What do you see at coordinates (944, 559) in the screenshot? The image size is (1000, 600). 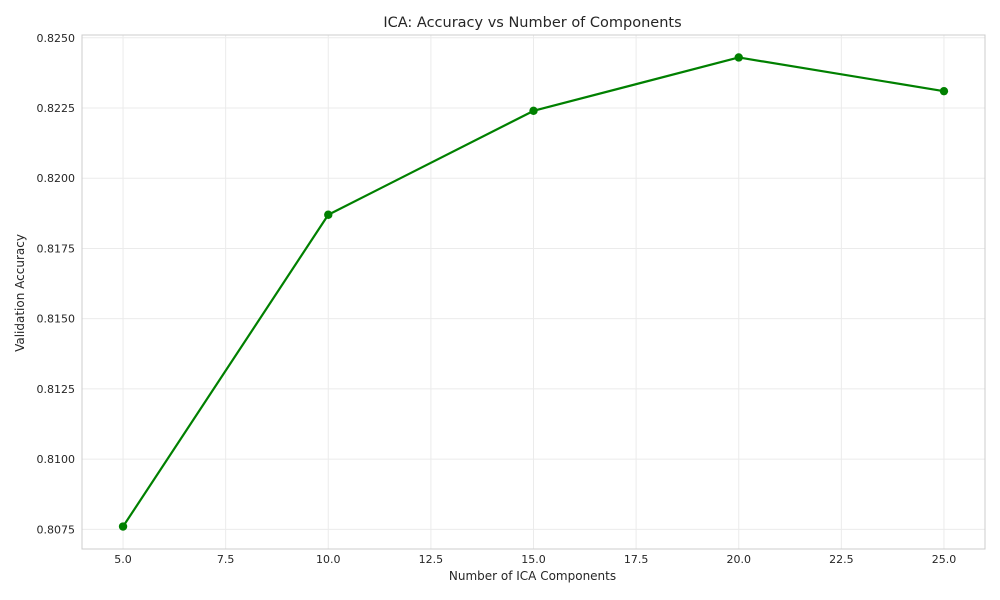 I see `x-tick-label: 25.0` at bounding box center [944, 559].